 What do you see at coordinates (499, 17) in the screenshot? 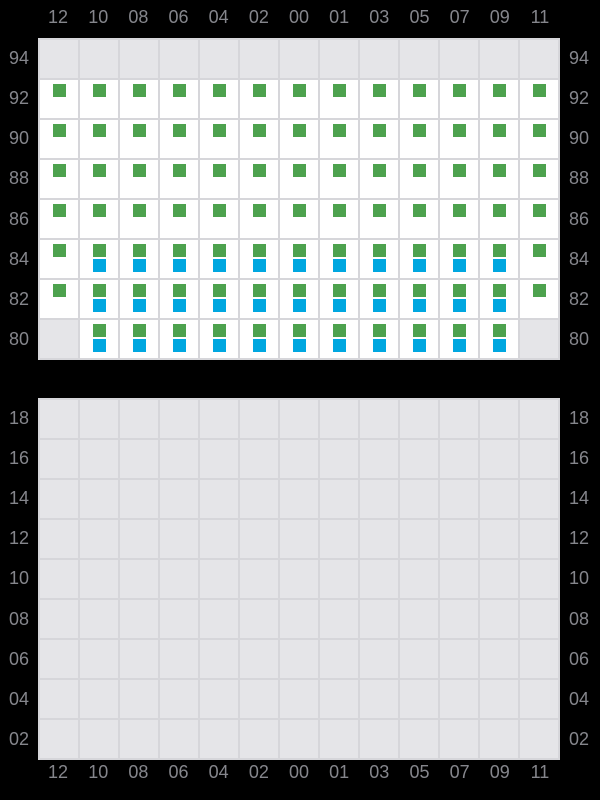
I see `top-column-label: 09` at bounding box center [499, 17].